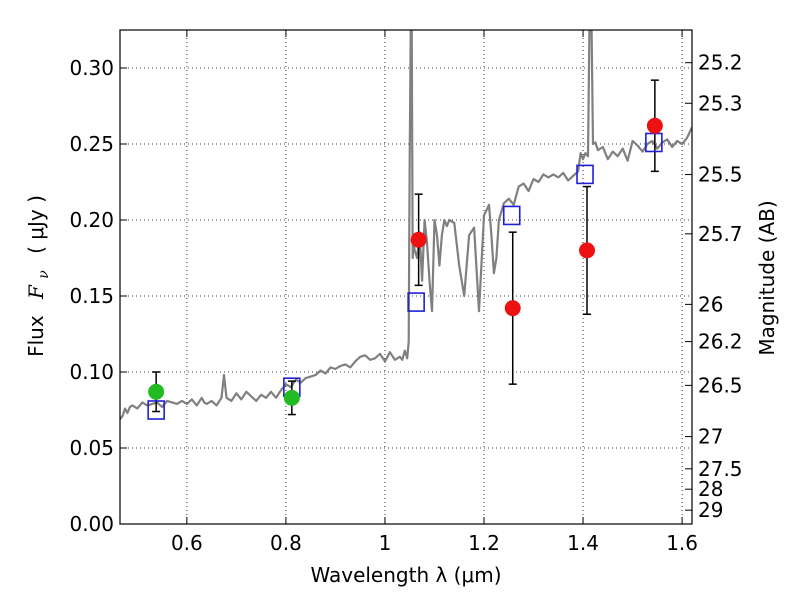 The height and width of the screenshot is (600, 800). What do you see at coordinates (710, 489) in the screenshot?
I see `mag-tick-label: 28` at bounding box center [710, 489].